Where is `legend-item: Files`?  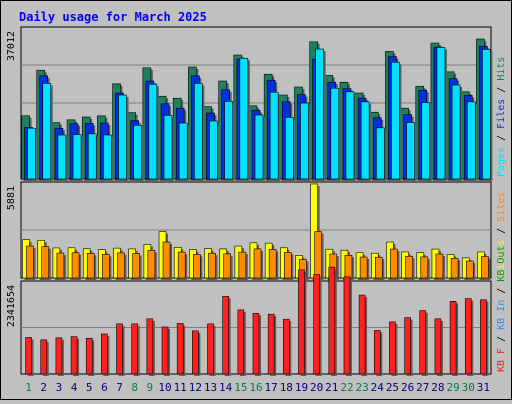
legend-item: Files is located at coordinates (501, 114).